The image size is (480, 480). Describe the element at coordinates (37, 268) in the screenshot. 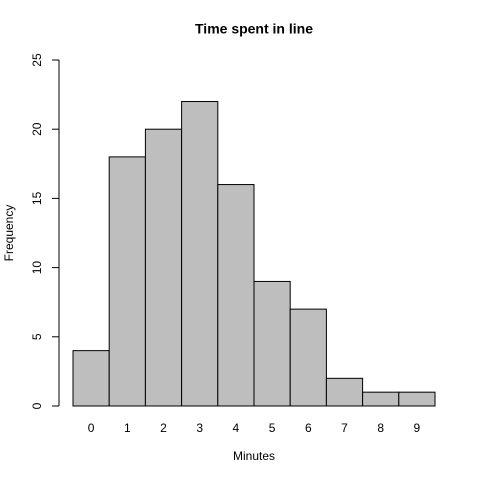

I see `y-tick-label: 10` at that location.